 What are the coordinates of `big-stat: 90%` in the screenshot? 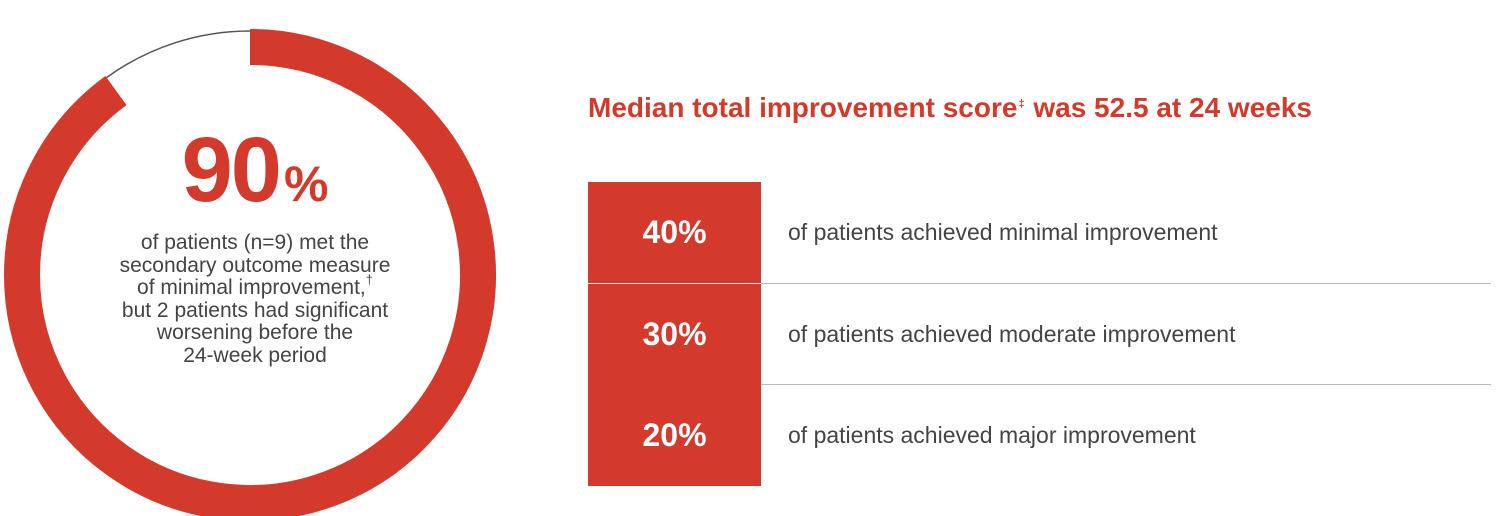 It's located at (255, 170).